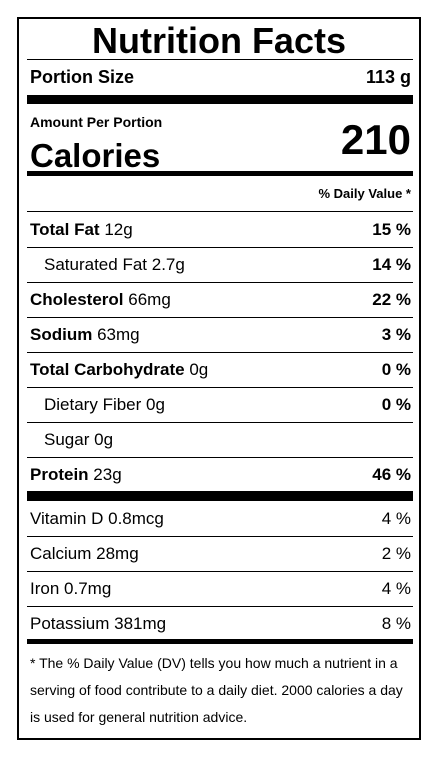 Image resolution: width=435 pixels, height=757 pixels. What do you see at coordinates (396, 623) in the screenshot?
I see `daily-value: 8 %` at bounding box center [396, 623].